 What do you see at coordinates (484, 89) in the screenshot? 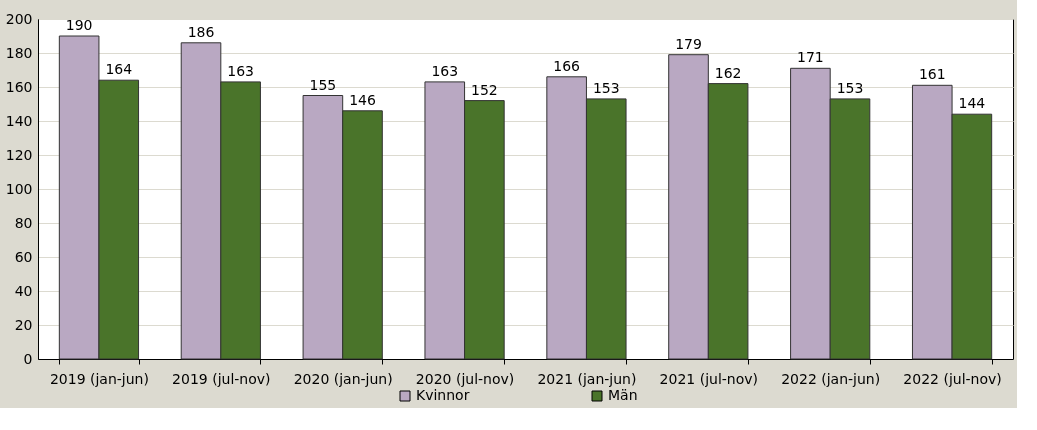
I see `data-label: 152` at bounding box center [484, 89].